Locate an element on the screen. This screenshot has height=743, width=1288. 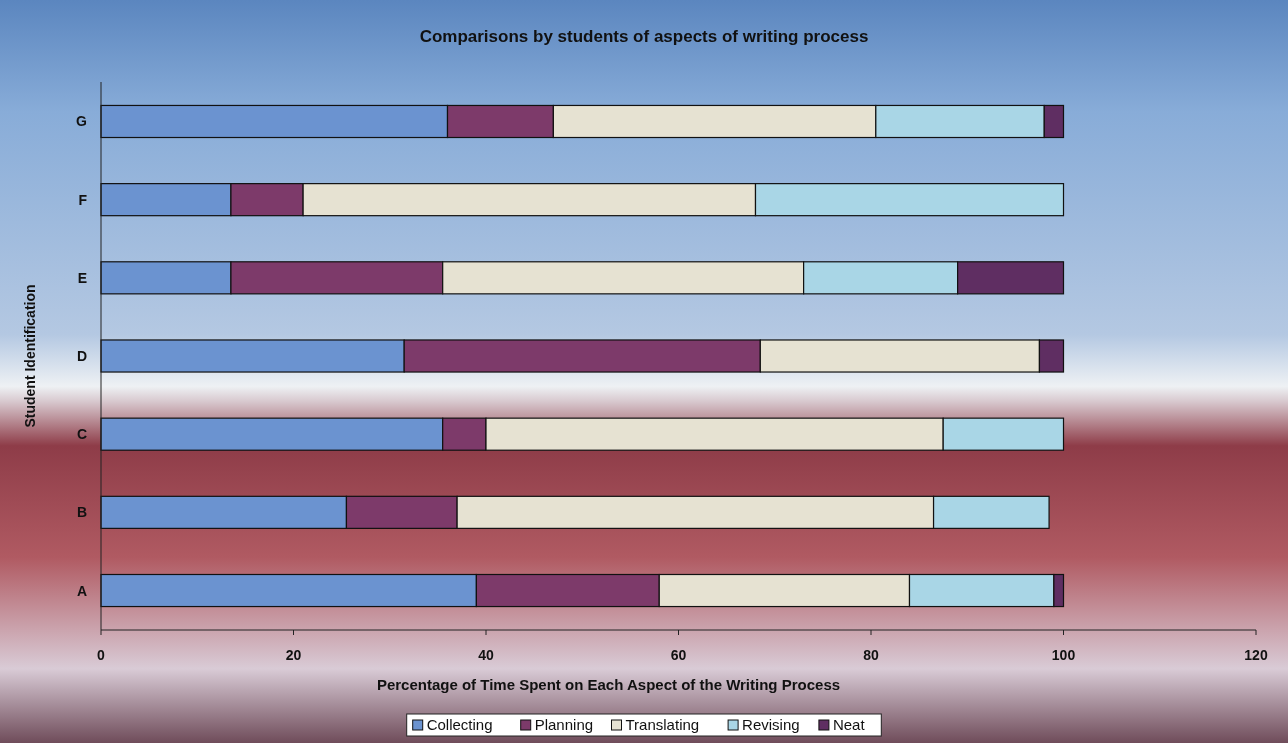
y-tick-label: G is located at coordinates (82, 121).